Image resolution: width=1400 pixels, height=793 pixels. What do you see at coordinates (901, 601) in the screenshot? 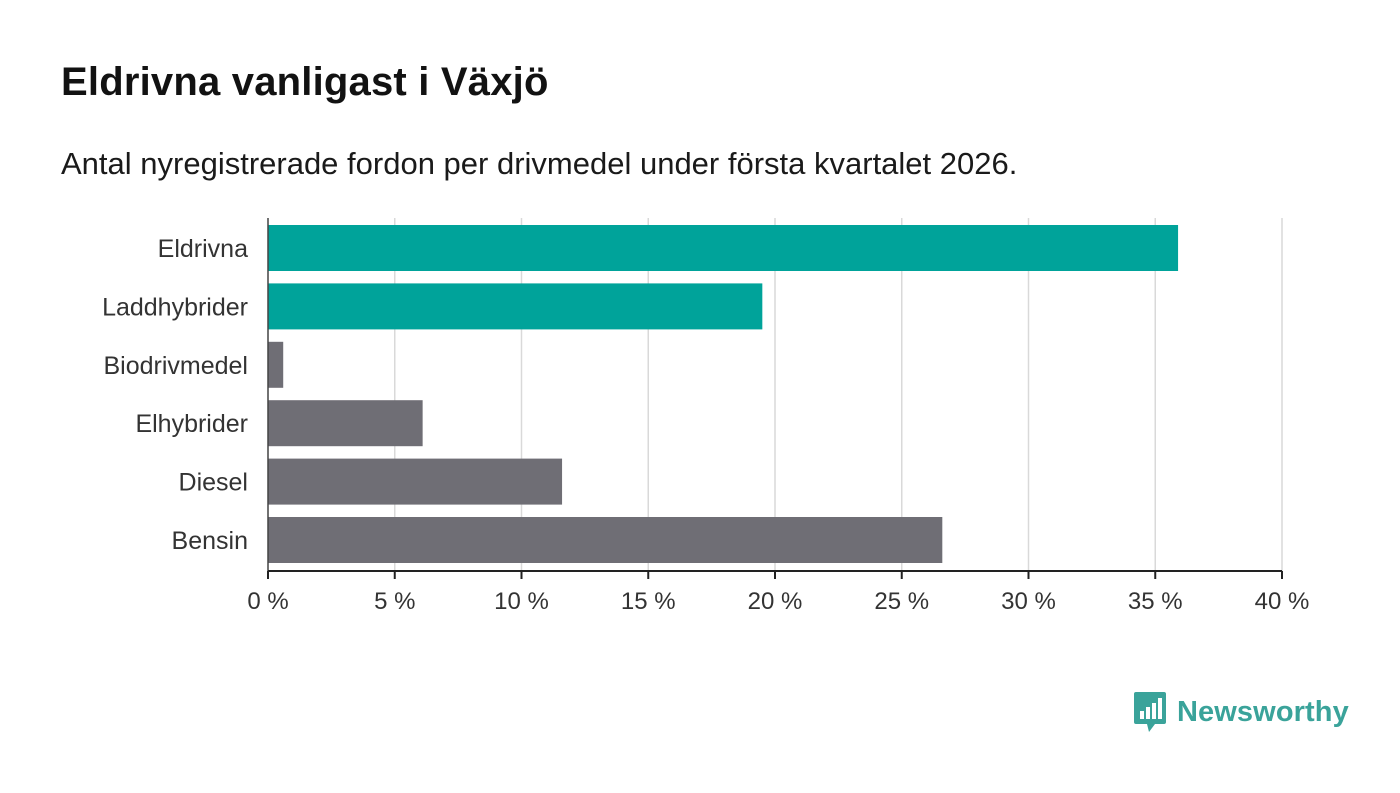
I see `x-tick-label: 25 %` at bounding box center [901, 601].